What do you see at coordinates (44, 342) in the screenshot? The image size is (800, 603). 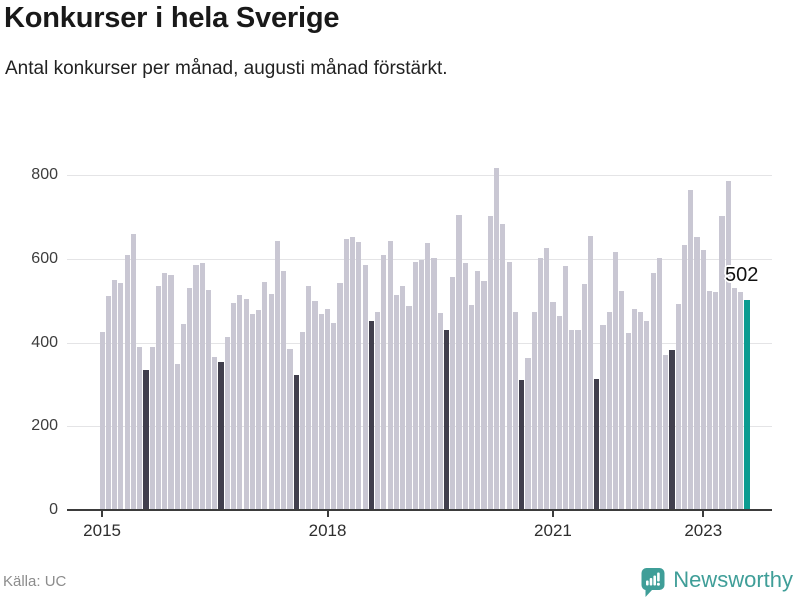 I see `y-tick-label: 400` at bounding box center [44, 342].